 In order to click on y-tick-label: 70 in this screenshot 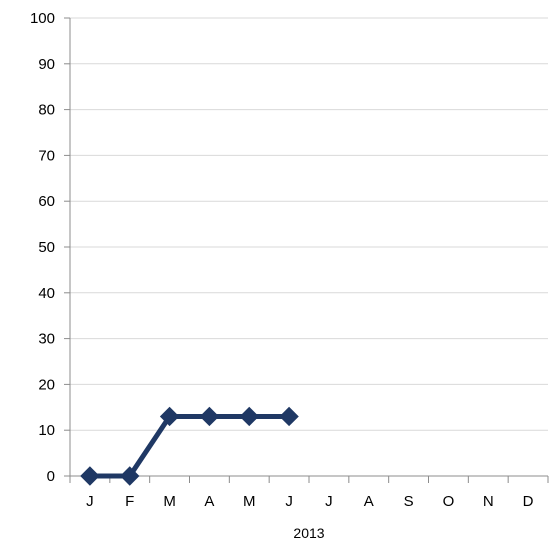, I will do `click(46, 155)`.